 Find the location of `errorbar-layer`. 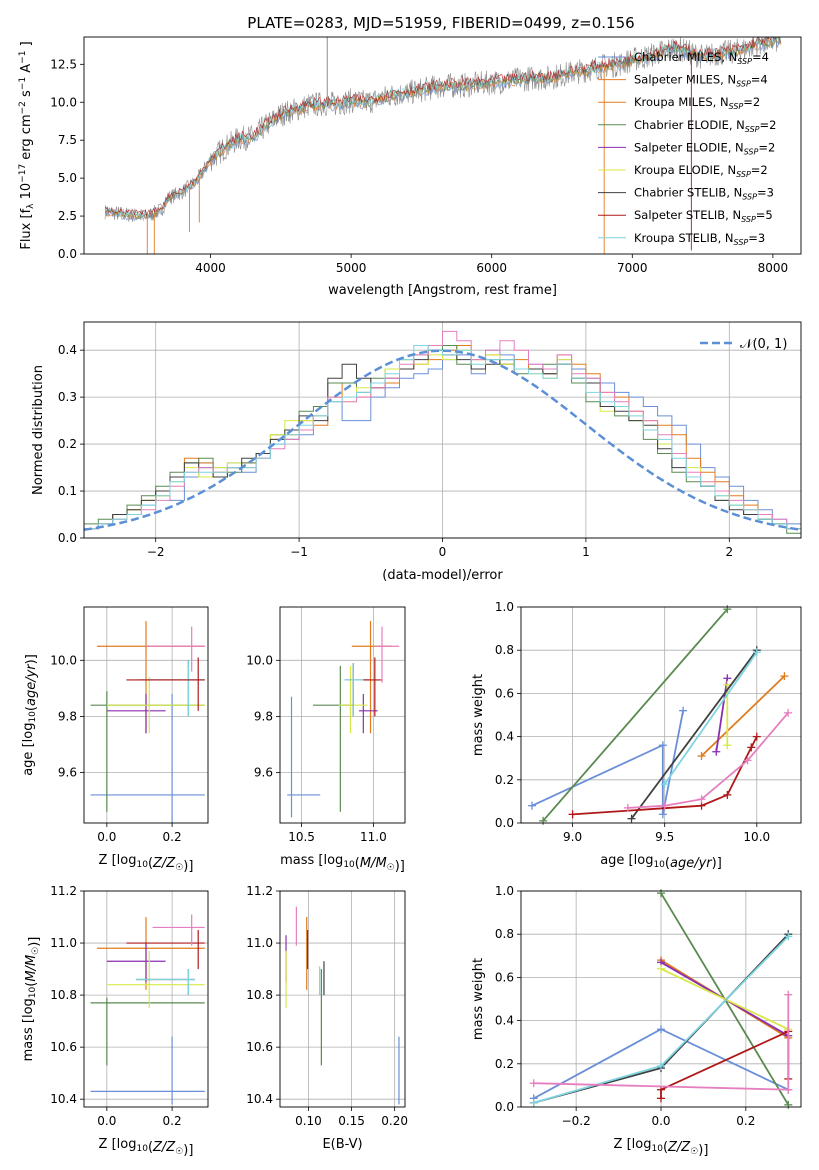

errorbar-layer is located at coordinates (343, 719).